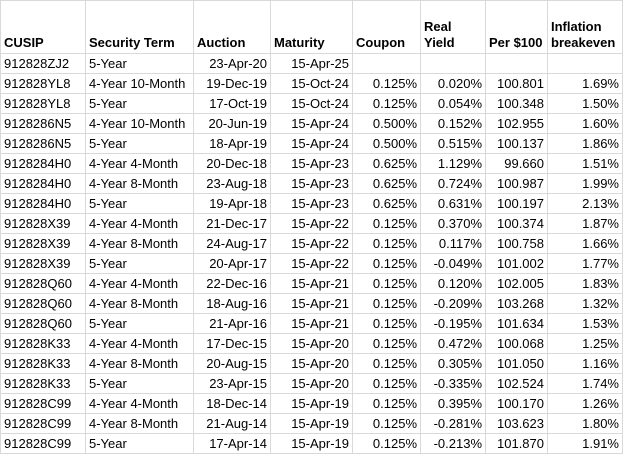 This screenshot has height=454, width=626. What do you see at coordinates (516, 83) in the screenshot?
I see `table-cell: 100.801` at bounding box center [516, 83].